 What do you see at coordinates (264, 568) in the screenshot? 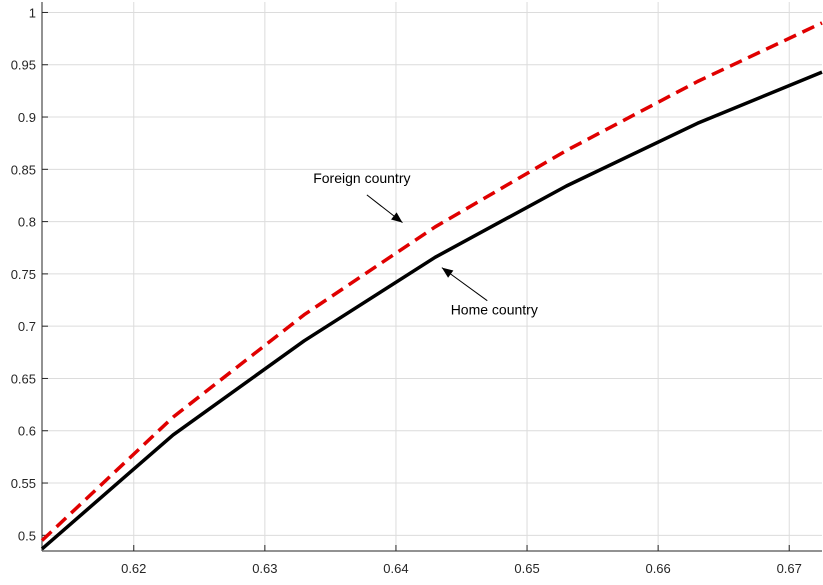
I see `x-tick-label: 0.63` at bounding box center [264, 568].